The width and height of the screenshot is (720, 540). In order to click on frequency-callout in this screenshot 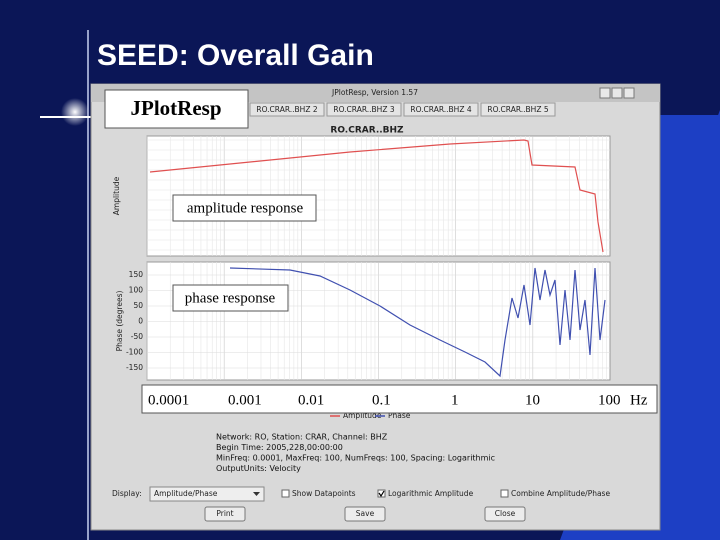, I will do `click(399, 399)`.